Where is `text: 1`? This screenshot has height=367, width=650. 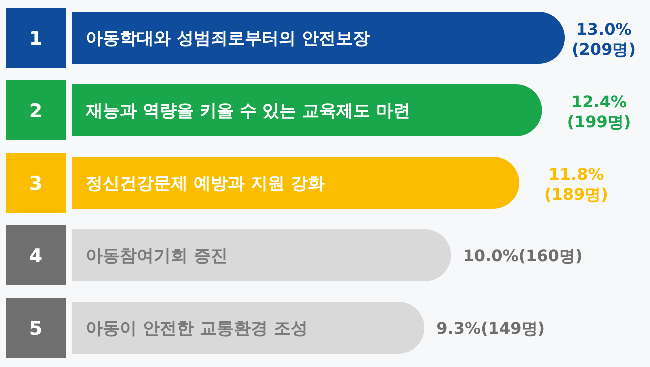
text: 1 is located at coordinates (36, 39).